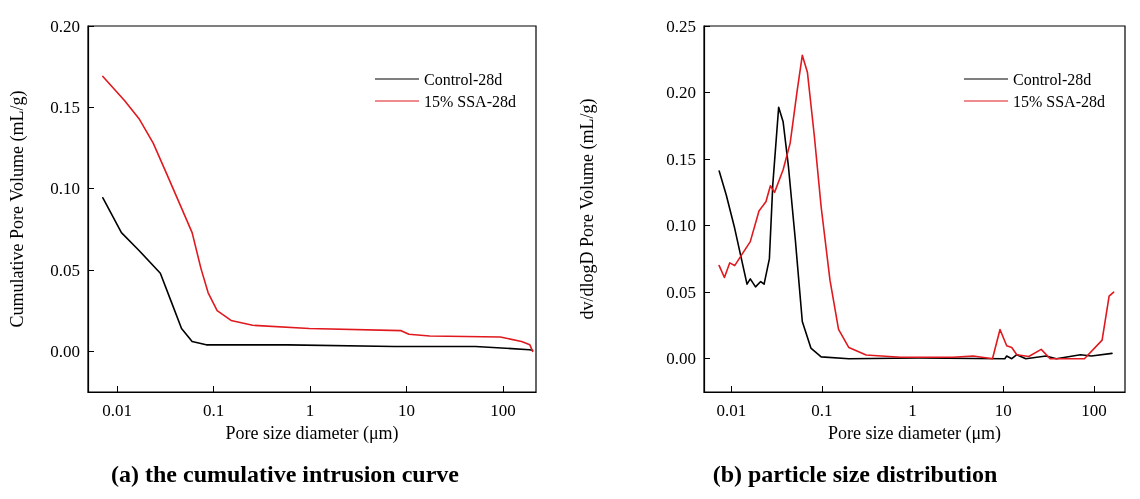  Describe the element at coordinates (17, 209) in the screenshot. I see `y-axis-title: Cumulative Pore Volume (mL/g)` at that location.